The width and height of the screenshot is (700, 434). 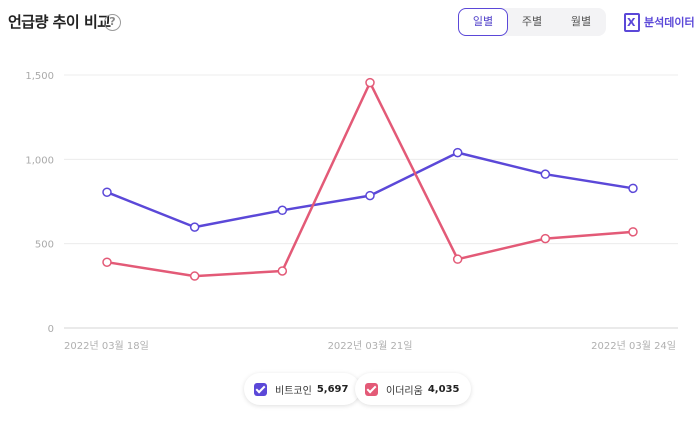 What do you see at coordinates (370, 346) in the screenshot?
I see `x-tick-label: 2022년 03월 21일` at bounding box center [370, 346].